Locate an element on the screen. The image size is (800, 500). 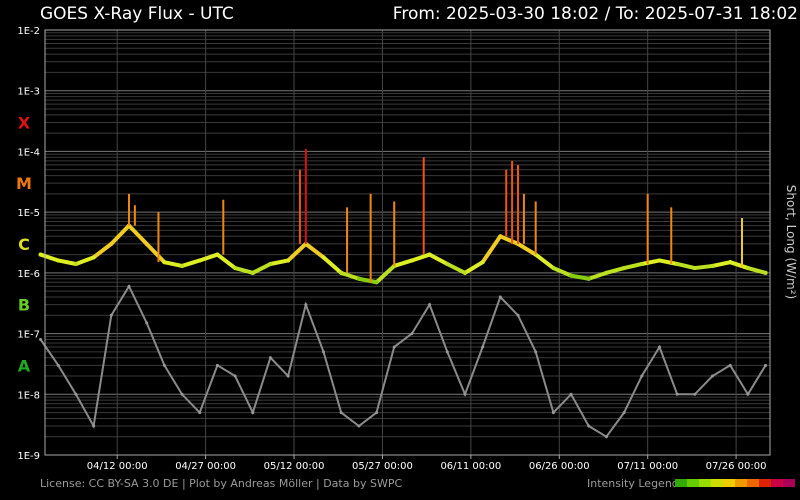
intensity-legend is located at coordinates (735, 483).